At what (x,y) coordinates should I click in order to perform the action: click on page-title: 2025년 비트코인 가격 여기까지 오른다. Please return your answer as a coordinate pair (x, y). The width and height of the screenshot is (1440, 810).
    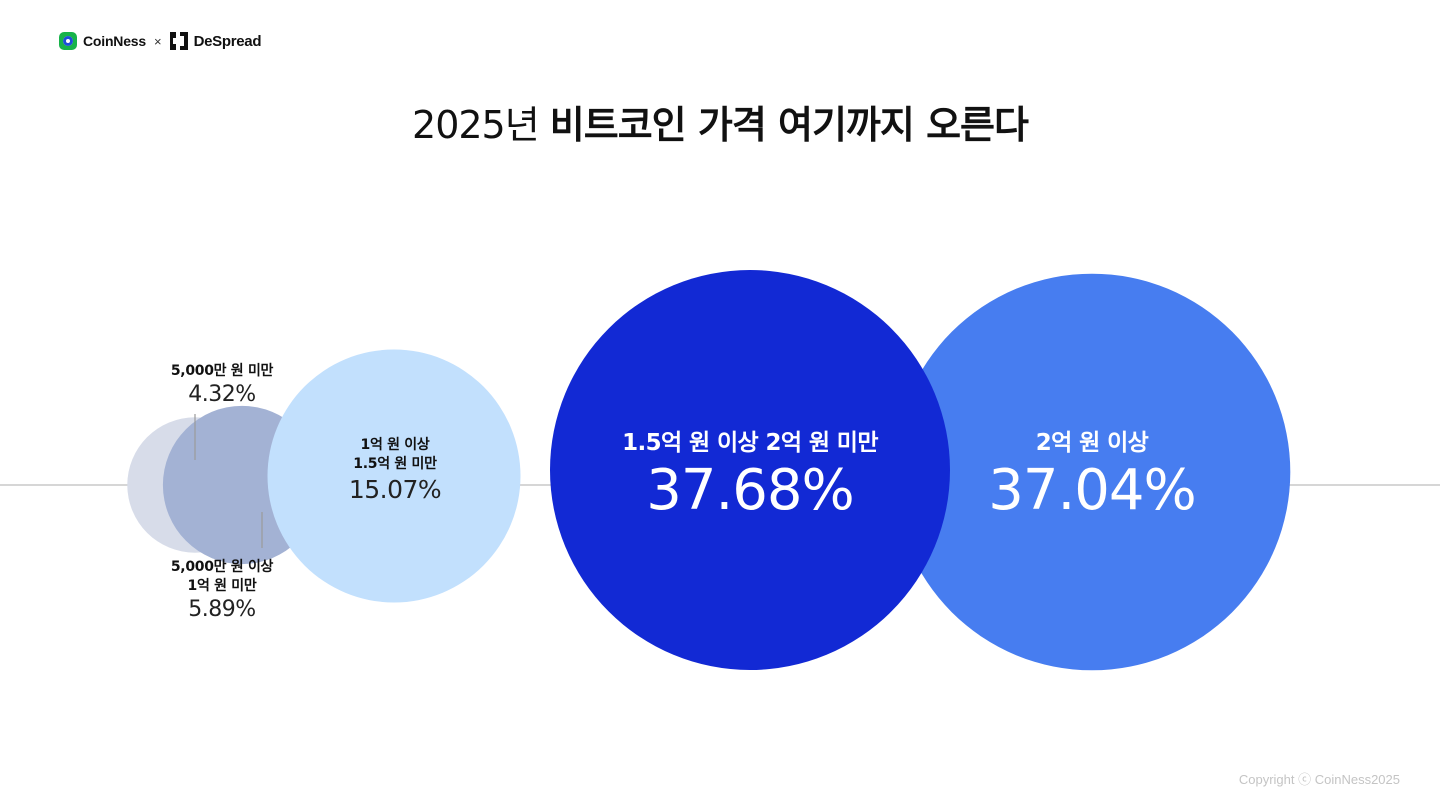
    Looking at the image, I should click on (720, 121).